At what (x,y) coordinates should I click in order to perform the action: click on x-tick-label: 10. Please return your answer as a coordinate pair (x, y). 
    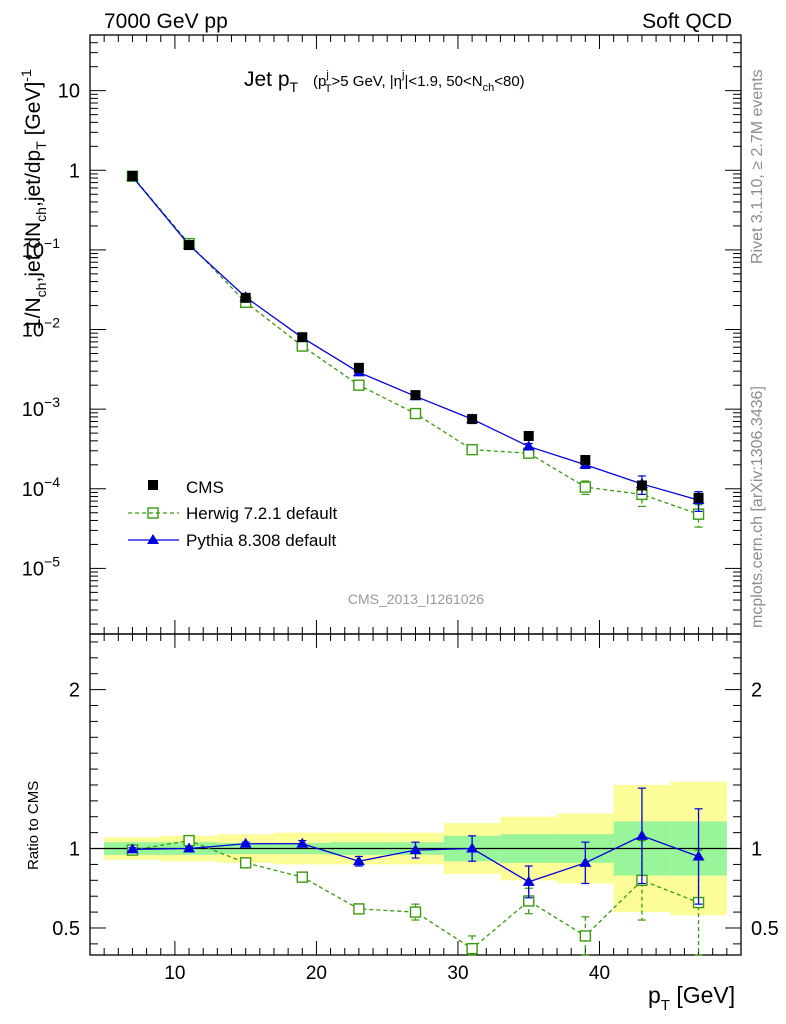
    Looking at the image, I should click on (174, 973).